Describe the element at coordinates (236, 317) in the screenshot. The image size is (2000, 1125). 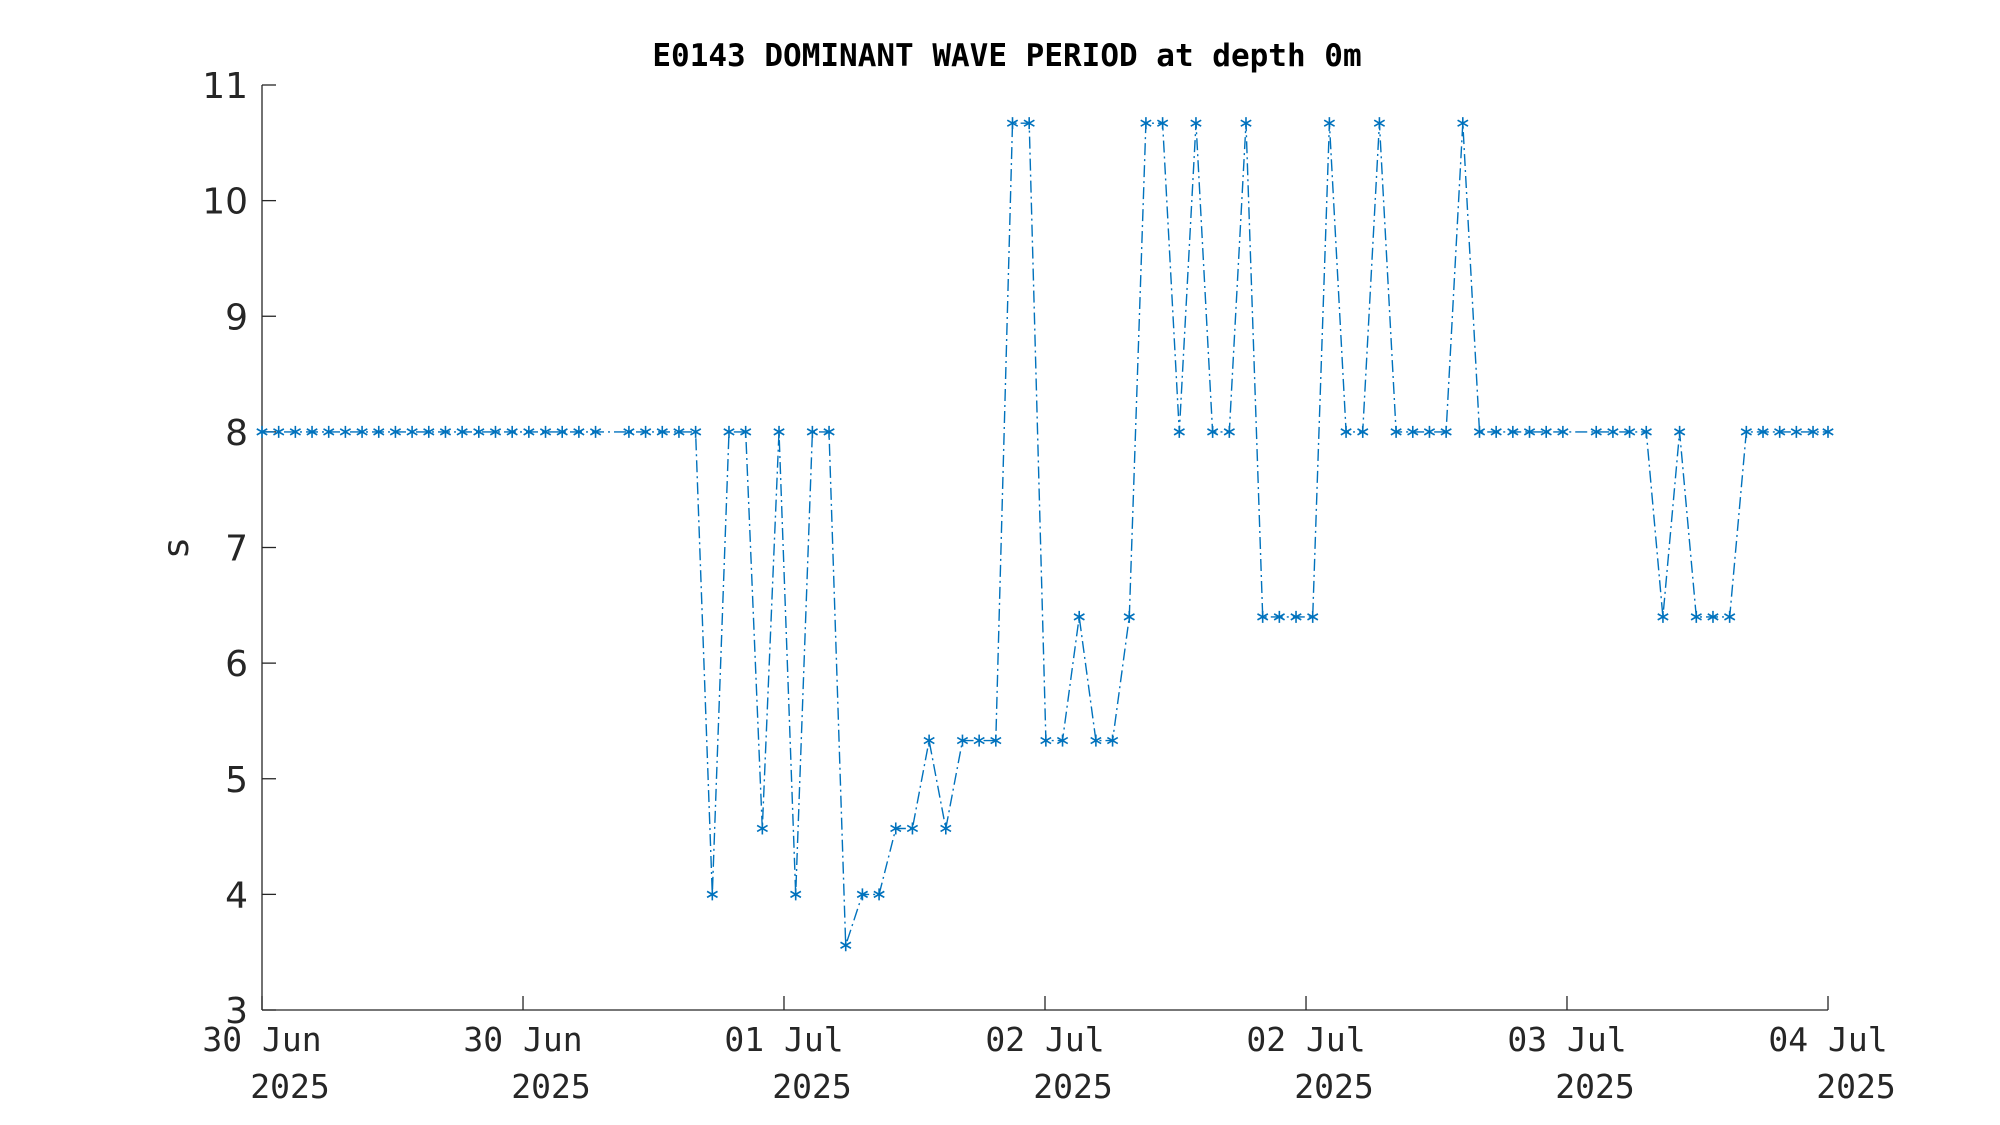
I see `y-tick-label: 9` at that location.